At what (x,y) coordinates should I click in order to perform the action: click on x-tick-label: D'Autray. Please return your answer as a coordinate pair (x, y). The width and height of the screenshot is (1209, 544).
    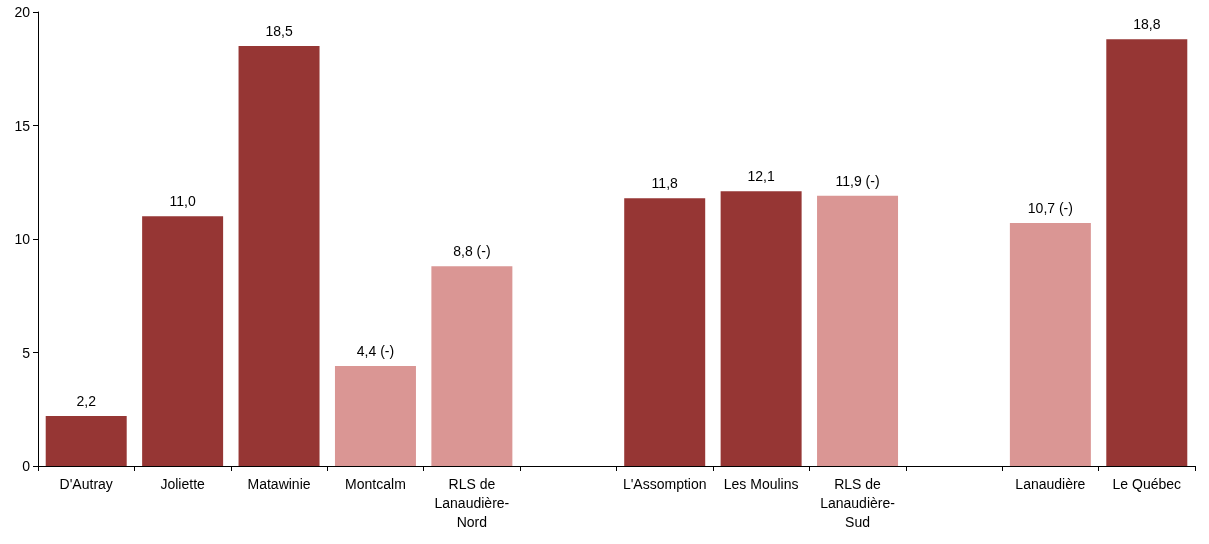
    Looking at the image, I should click on (86, 483).